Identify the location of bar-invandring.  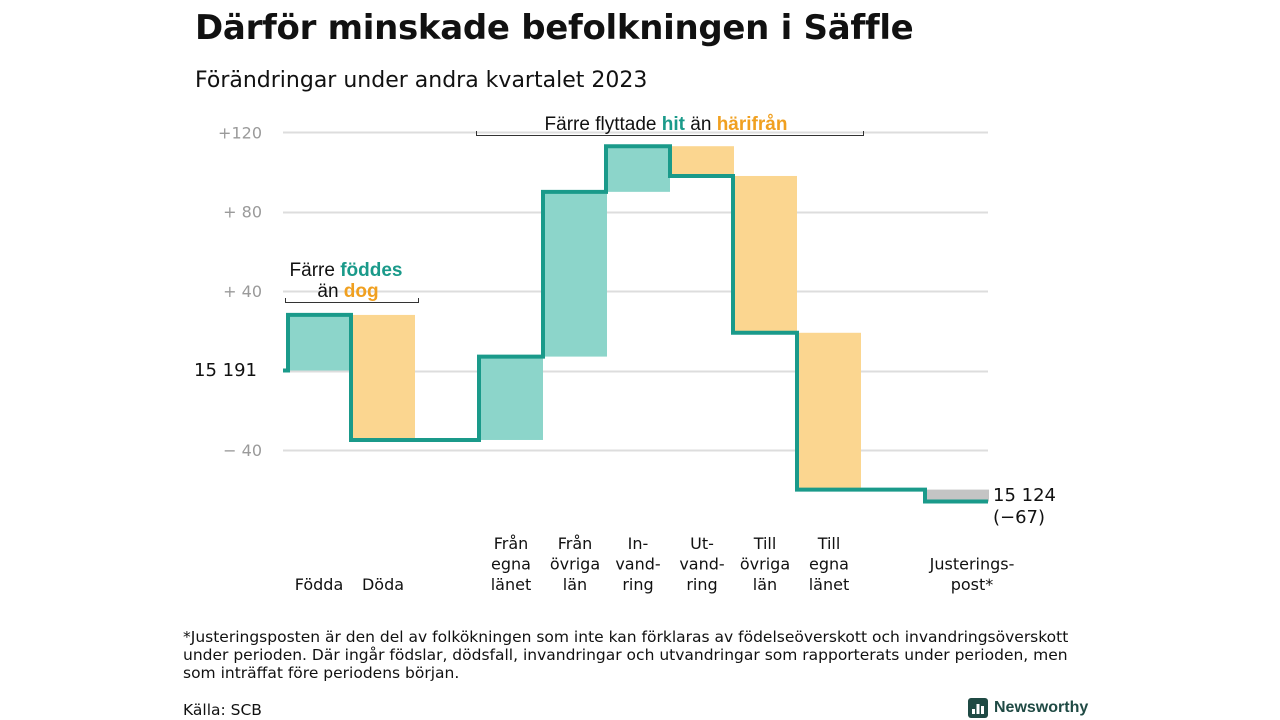
(638, 169).